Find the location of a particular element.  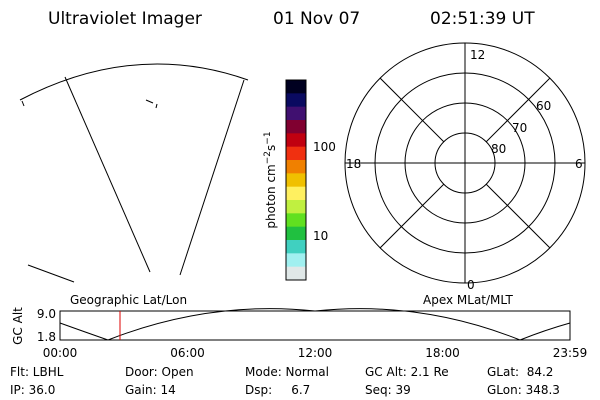

altitude-curve is located at coordinates (315, 324).